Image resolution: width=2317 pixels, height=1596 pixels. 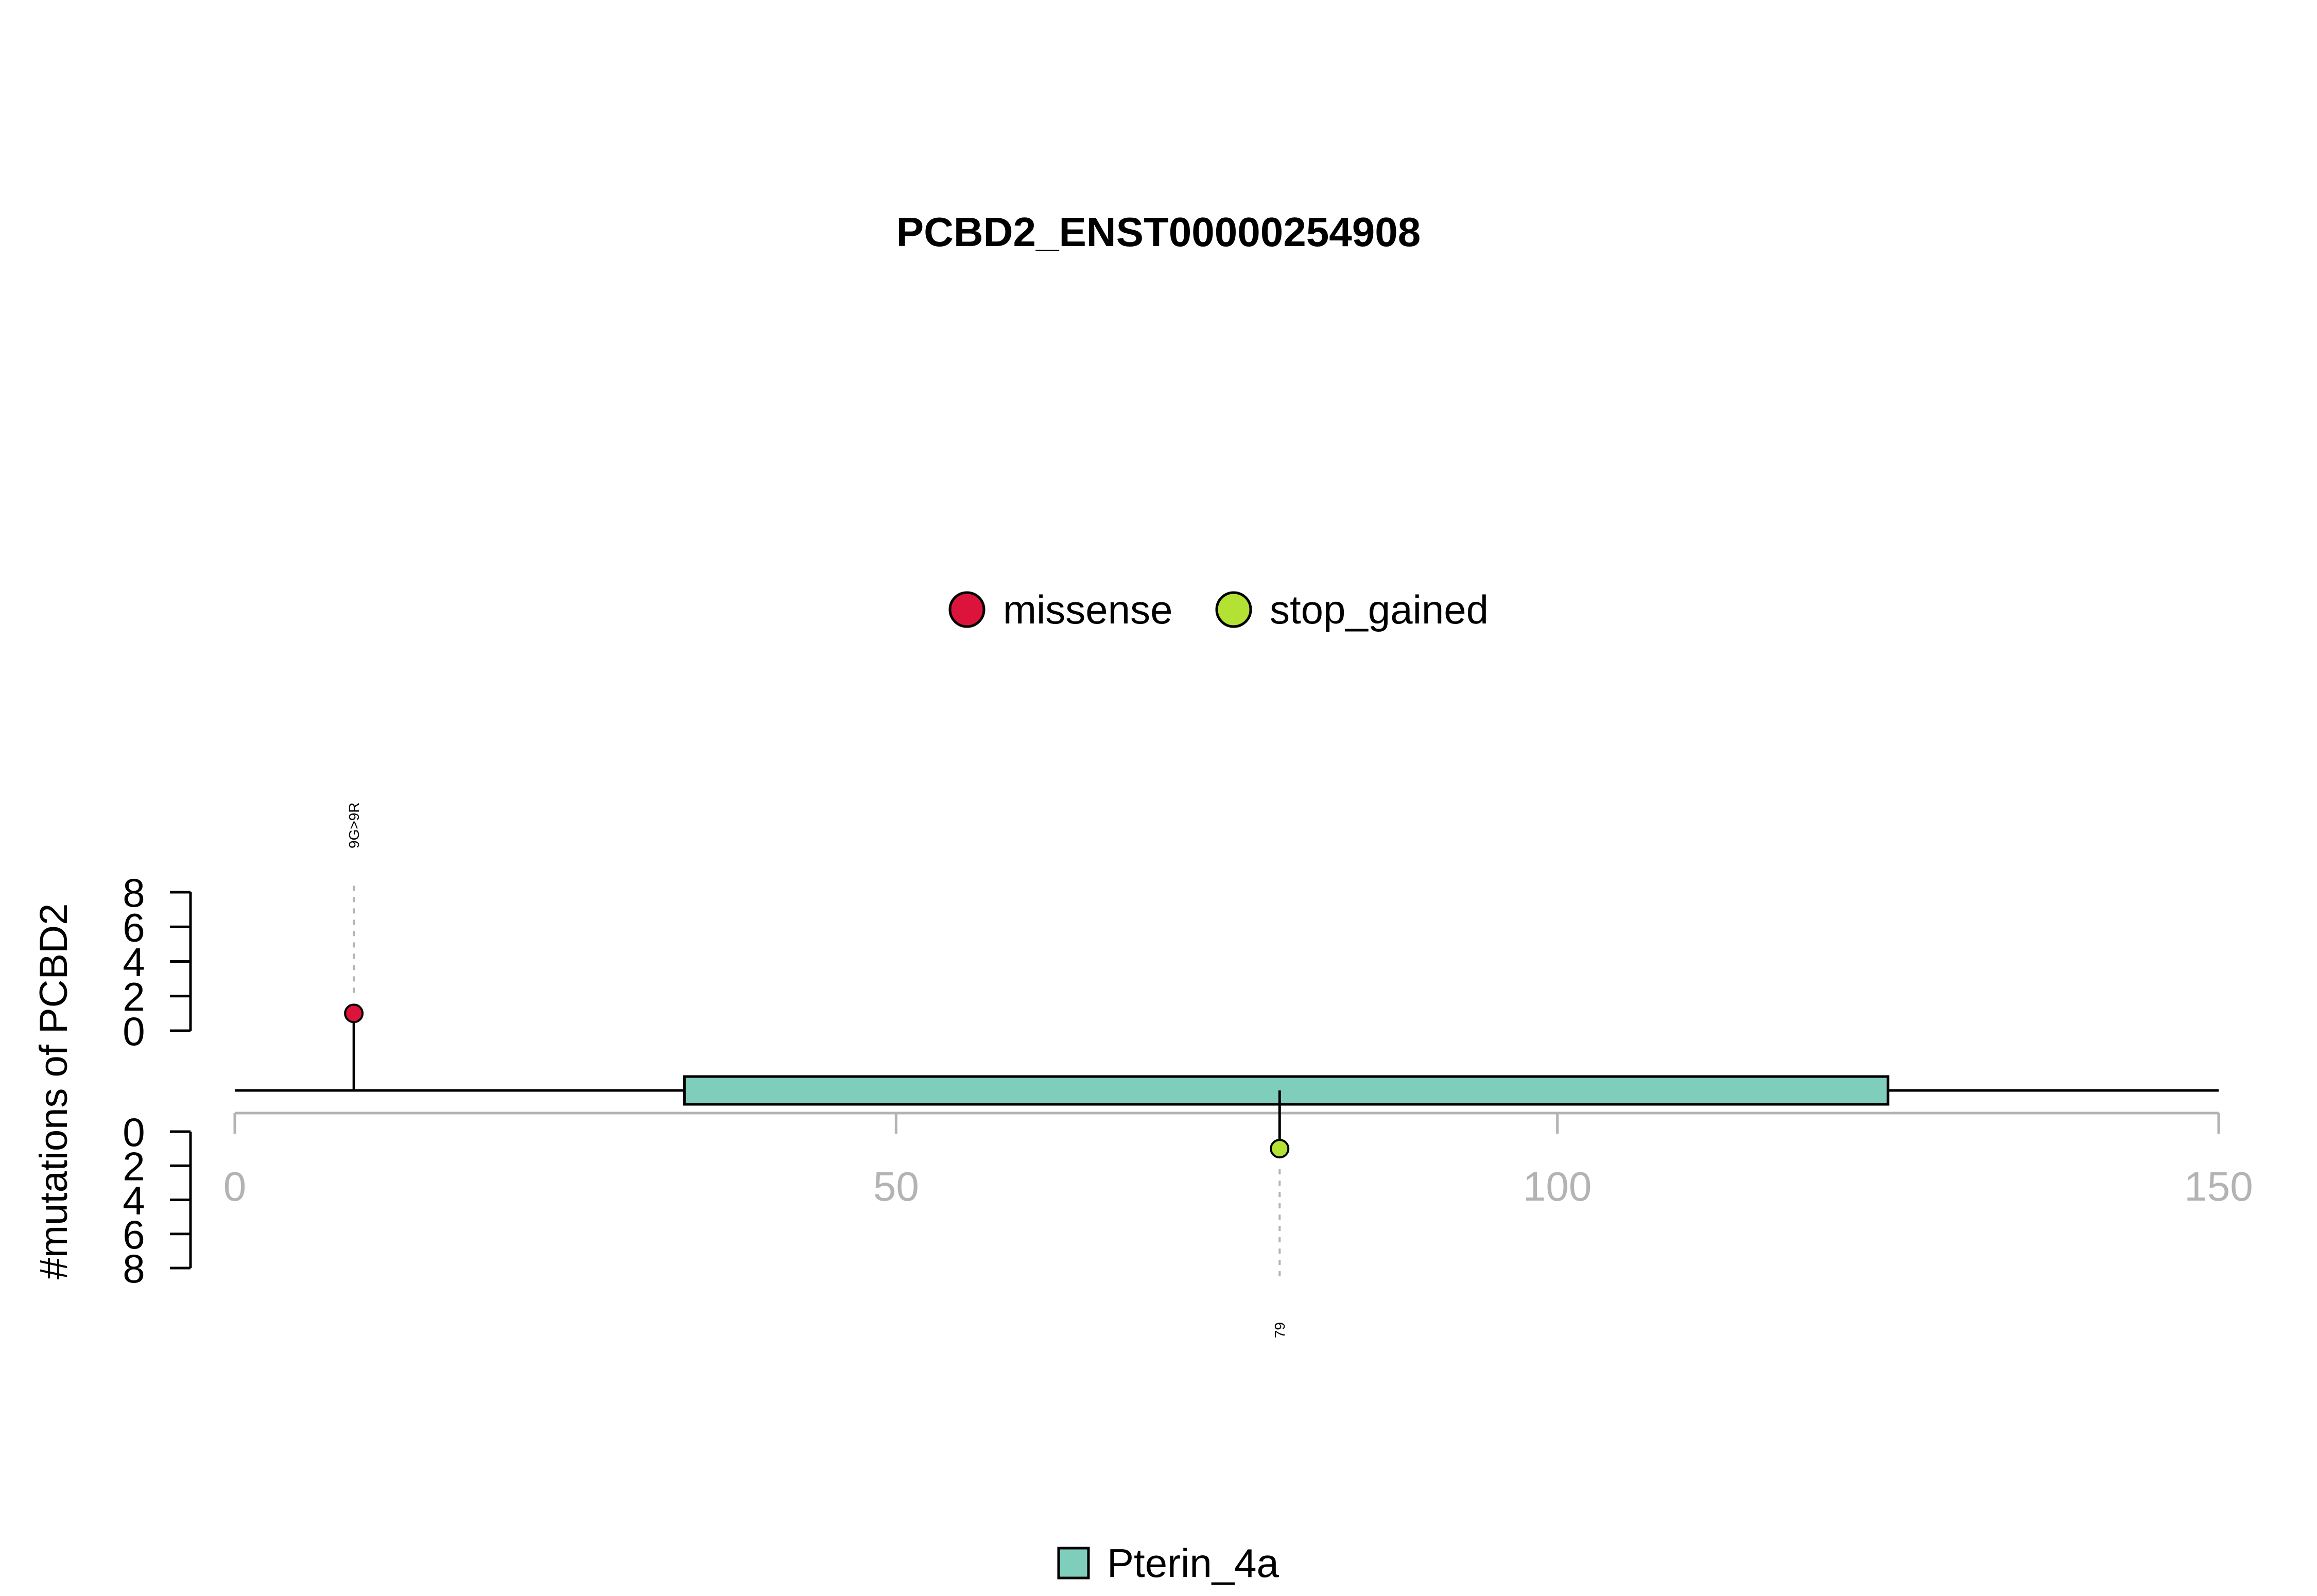 What do you see at coordinates (1158, 232) in the screenshot?
I see `chart-title: PCBD2_ENST00000254908` at bounding box center [1158, 232].